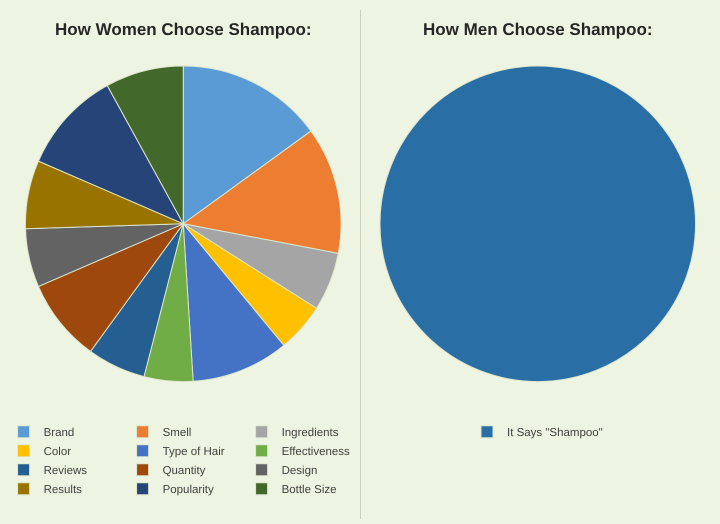 This screenshot has width=720, height=524. What do you see at coordinates (184, 471) in the screenshot?
I see `legend-label: Quantity` at bounding box center [184, 471].